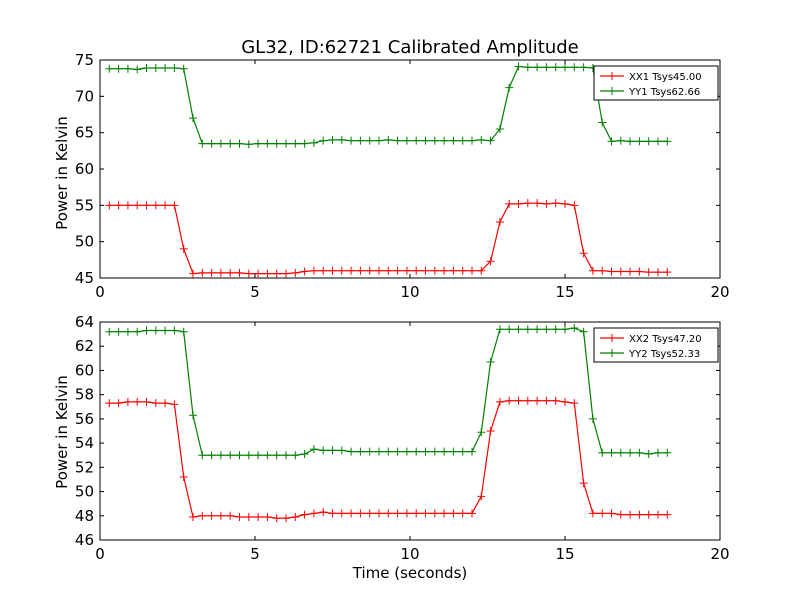  I want to click on top-x-tick-label: 20, so click(719, 292).